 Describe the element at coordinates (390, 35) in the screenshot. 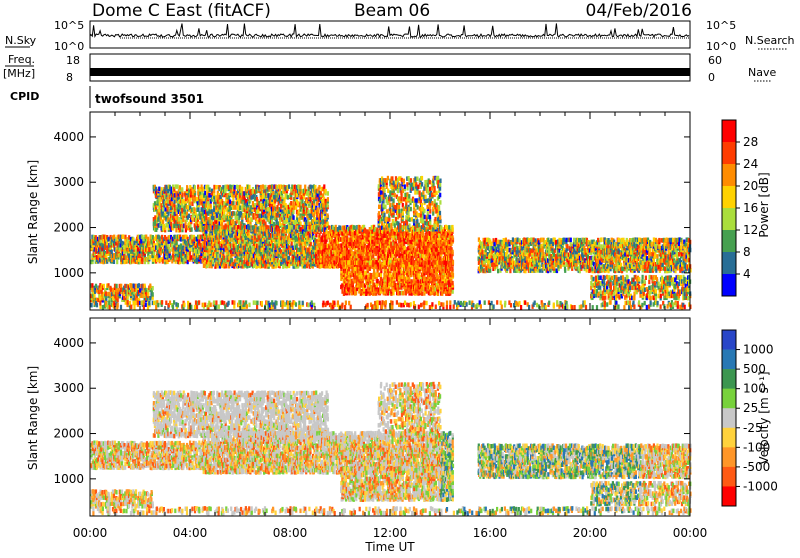

I see `nsky-trace` at that location.